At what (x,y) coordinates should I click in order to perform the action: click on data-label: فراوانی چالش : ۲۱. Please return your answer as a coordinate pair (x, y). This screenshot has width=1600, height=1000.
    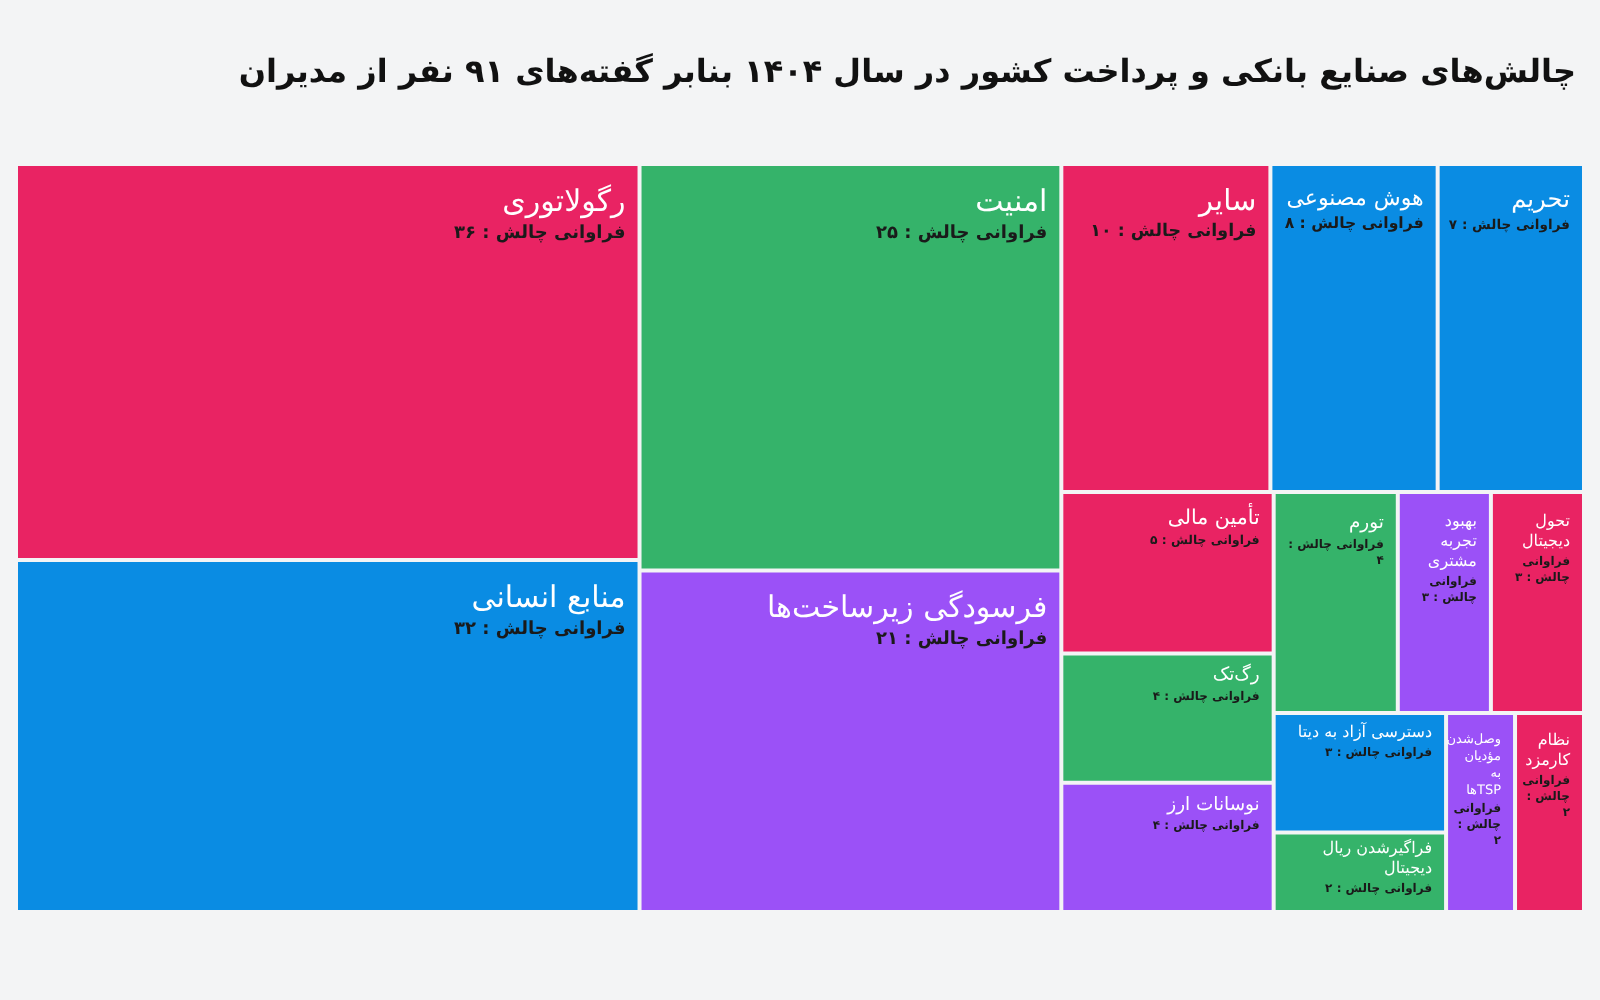
    Looking at the image, I should click on (961, 640).